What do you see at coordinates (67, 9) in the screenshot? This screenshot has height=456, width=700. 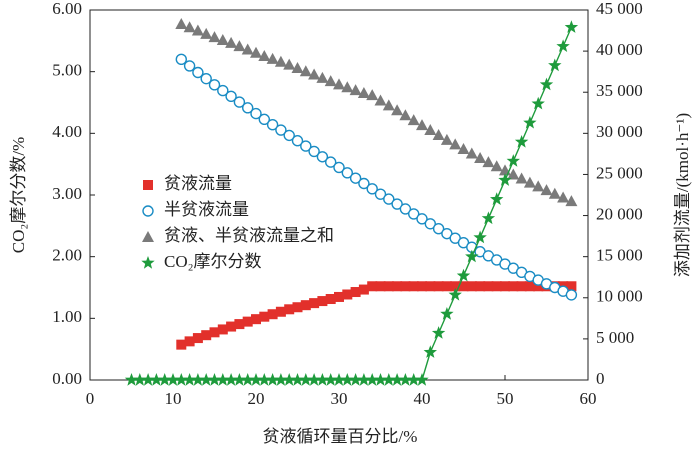 I see `y-tick-label: 6.00` at bounding box center [67, 9].